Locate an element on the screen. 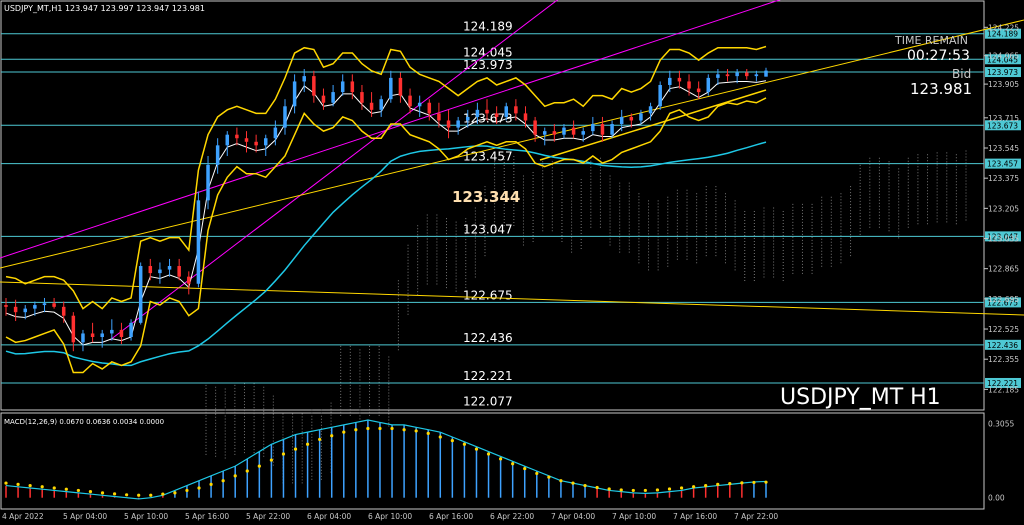 The width and height of the screenshot is (1024, 525). y-tick-label: 124.065 is located at coordinates (1003, 56).